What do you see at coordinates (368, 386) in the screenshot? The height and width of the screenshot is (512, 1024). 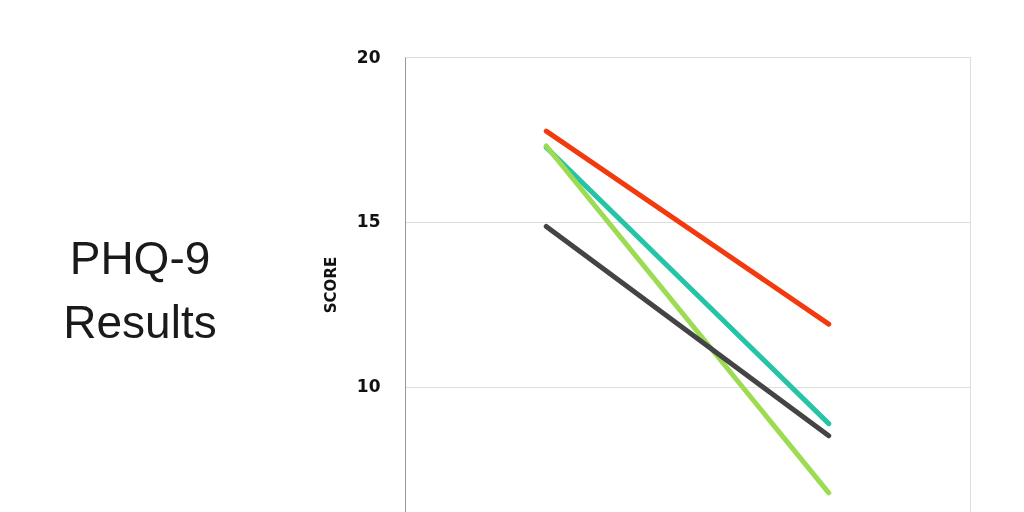 I see `y-tick-label: 10` at bounding box center [368, 386].